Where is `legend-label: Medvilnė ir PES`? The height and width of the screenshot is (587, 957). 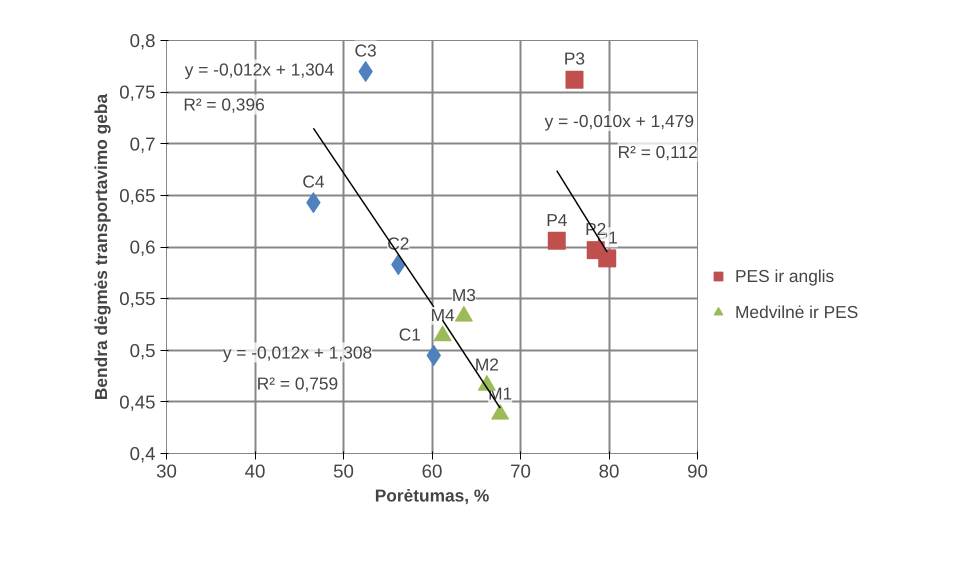 legend-label: Medvilnė ir PES is located at coordinates (796, 312).